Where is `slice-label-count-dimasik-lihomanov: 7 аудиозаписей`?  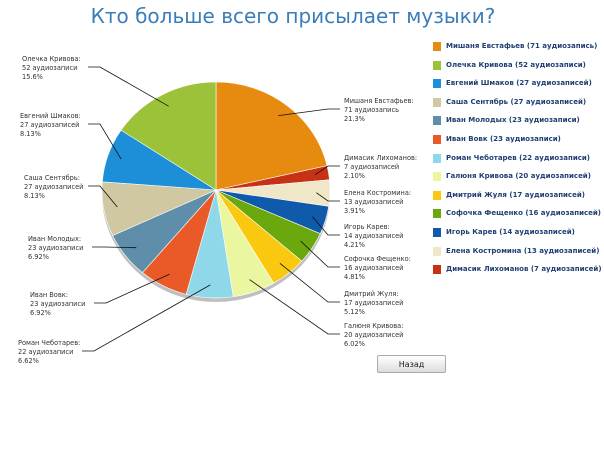 slice-label-count-dimasik-lihomanov: 7 аудиозаписей is located at coordinates (371, 167).